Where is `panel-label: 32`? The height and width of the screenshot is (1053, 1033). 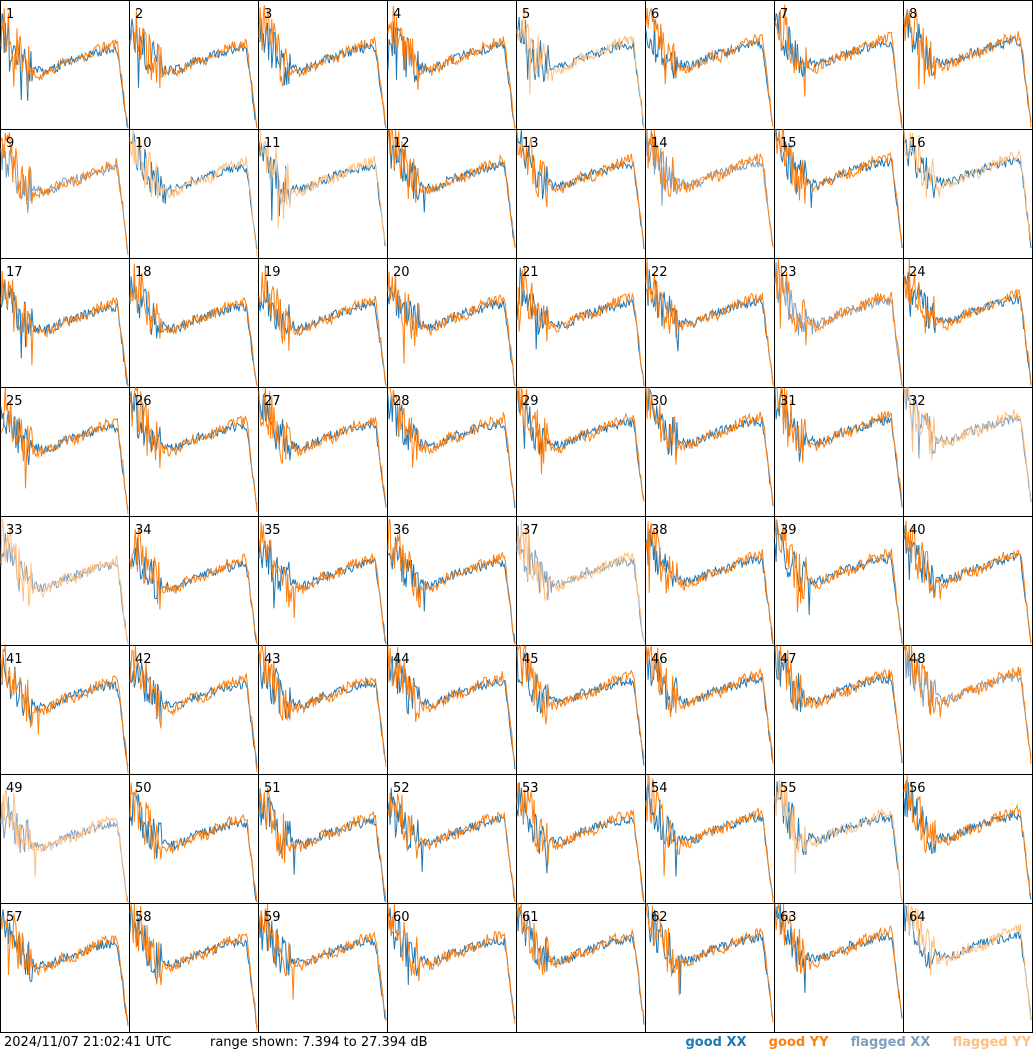 panel-label: 32 is located at coordinates (917, 401).